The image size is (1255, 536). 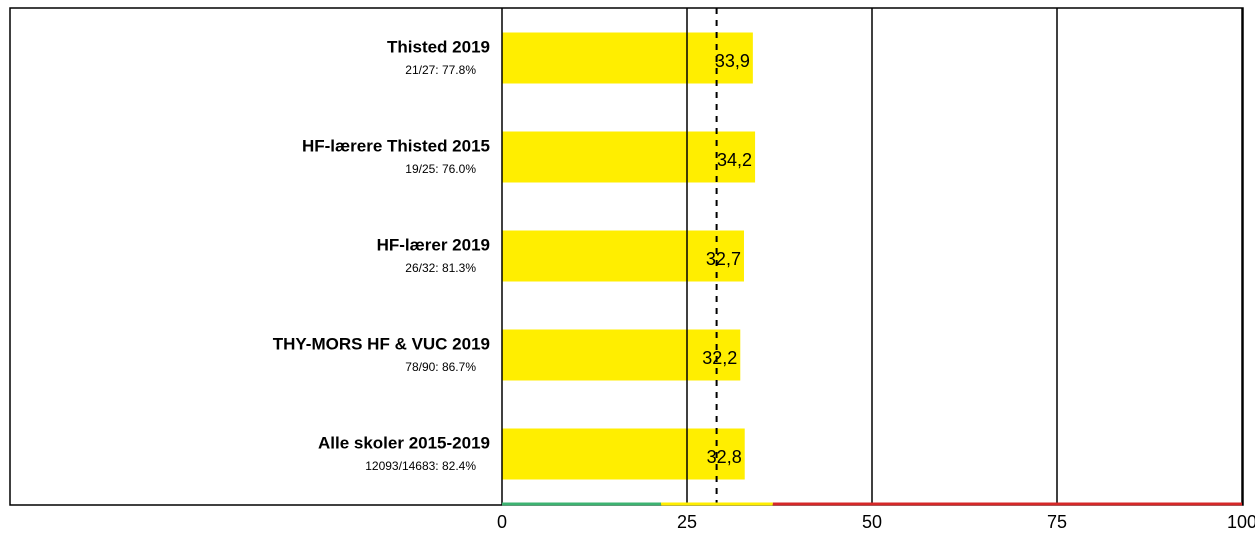 What do you see at coordinates (1241, 522) in the screenshot?
I see `x-tick-label: 100` at bounding box center [1241, 522].